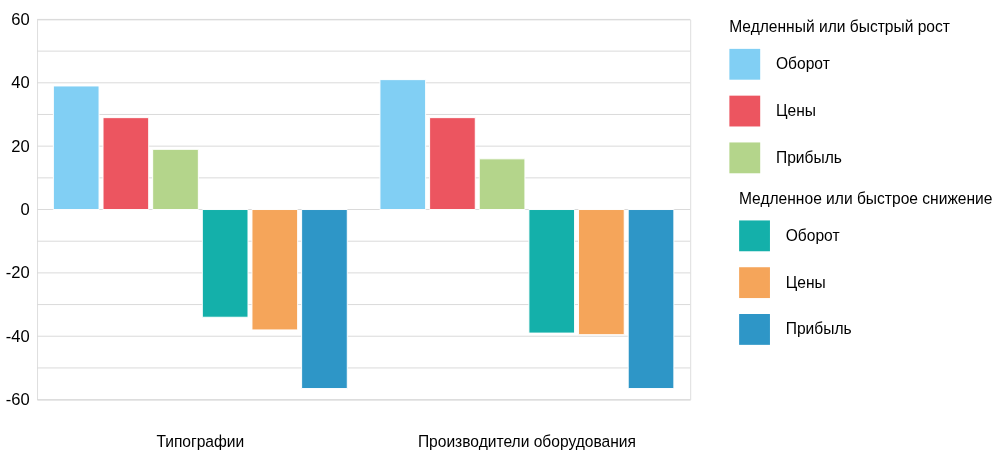 This screenshot has height=465, width=1008. What do you see at coordinates (17, 336) in the screenshot?
I see `y-tick-label: -40` at bounding box center [17, 336].